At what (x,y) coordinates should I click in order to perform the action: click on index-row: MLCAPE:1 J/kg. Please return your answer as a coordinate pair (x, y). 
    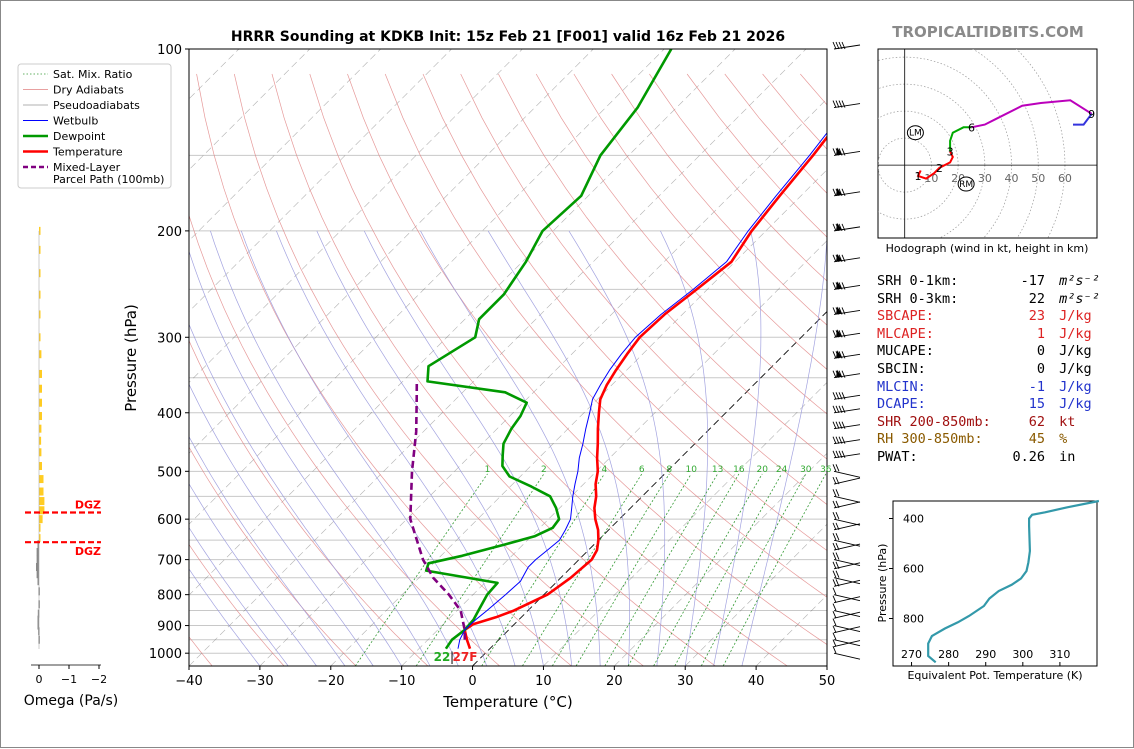
    Looking at the image, I should click on (988, 335).